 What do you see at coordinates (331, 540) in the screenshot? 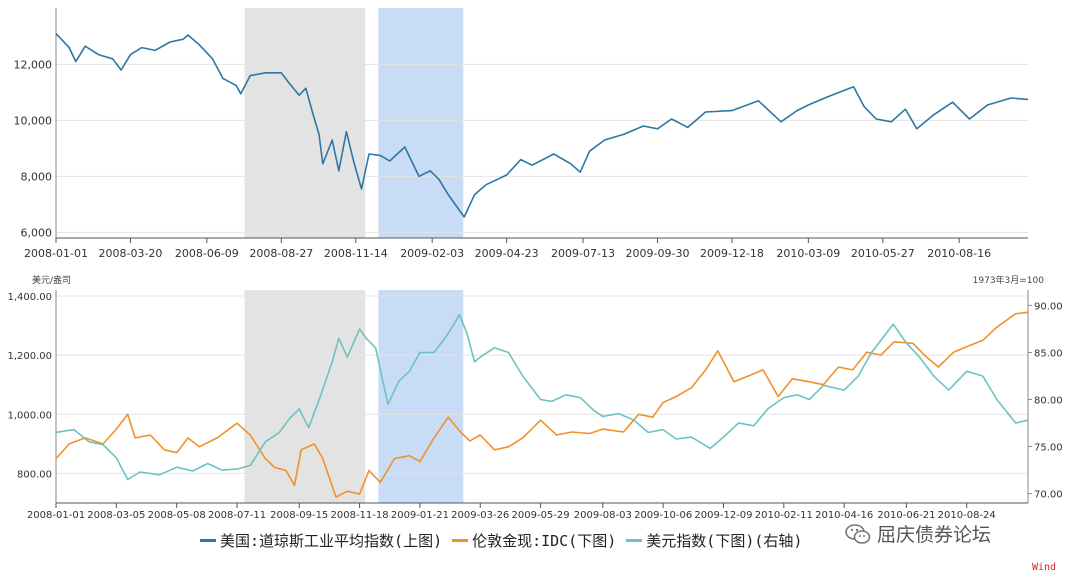
I see `legend-label-dow: 美国:道琼斯工业平均指数(上图)` at bounding box center [331, 540].